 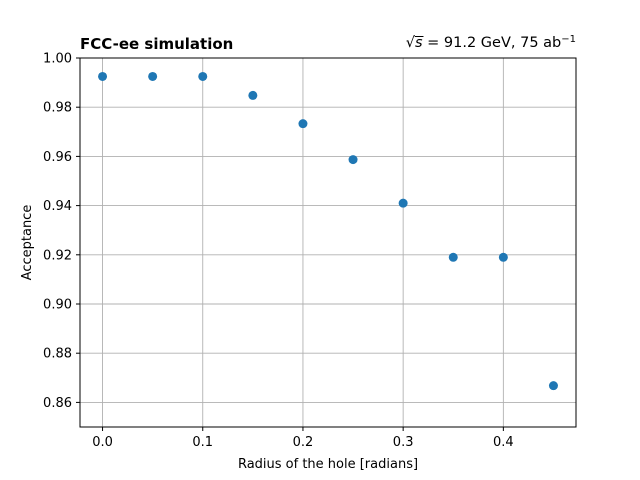 I want to click on x-axis-label: Radius of the hole [radians], so click(x=328, y=464).